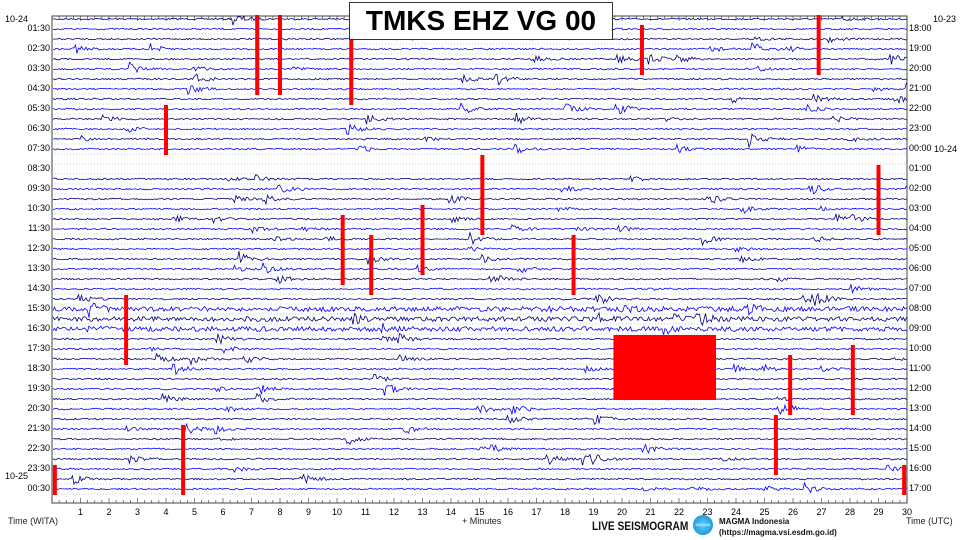  What do you see at coordinates (308, 512) in the screenshot?
I see `x-tick-label: 9` at bounding box center [308, 512].